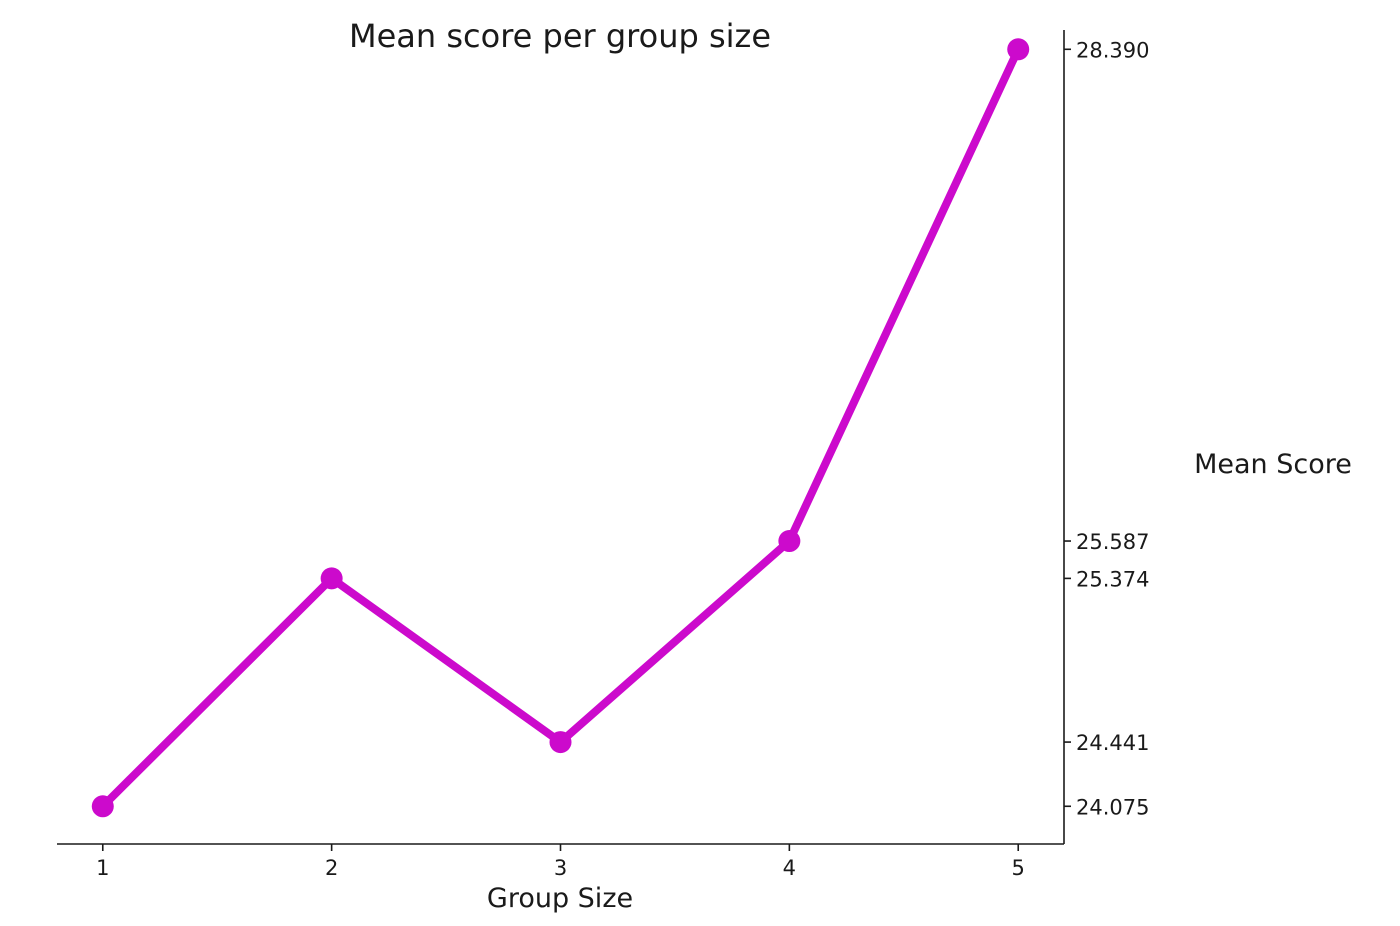  What do you see at coordinates (789, 868) in the screenshot?
I see `x-tick-label: 4` at bounding box center [789, 868].